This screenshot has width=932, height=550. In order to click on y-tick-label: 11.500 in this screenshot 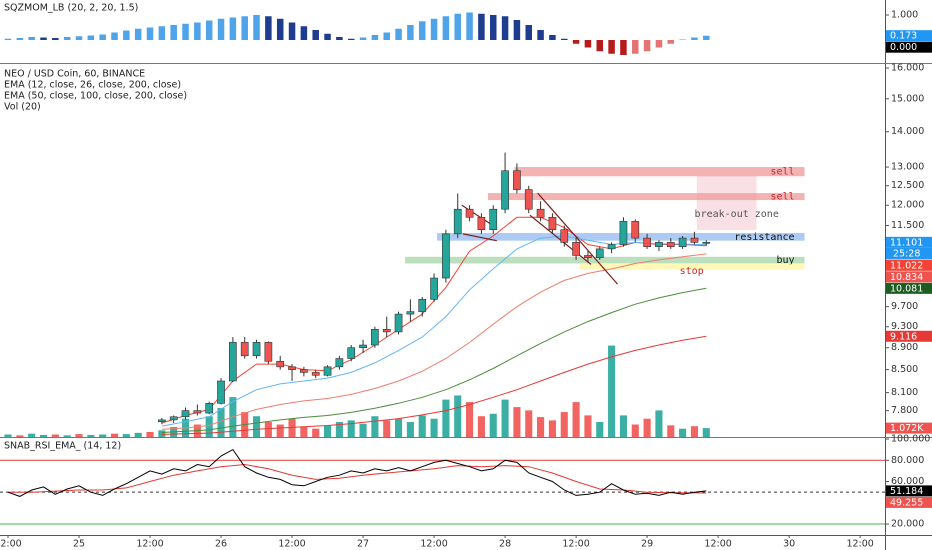, I will do `click(907, 225)`.